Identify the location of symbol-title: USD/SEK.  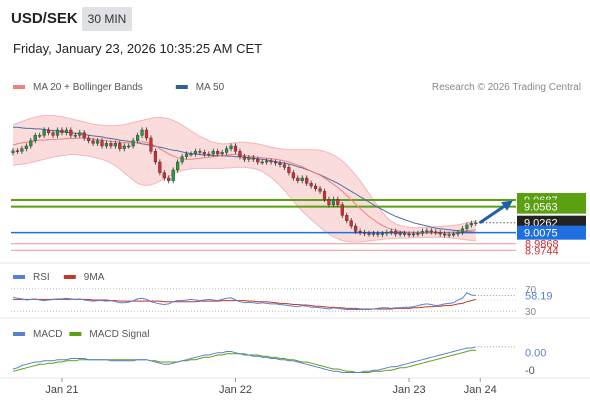
(44, 18).